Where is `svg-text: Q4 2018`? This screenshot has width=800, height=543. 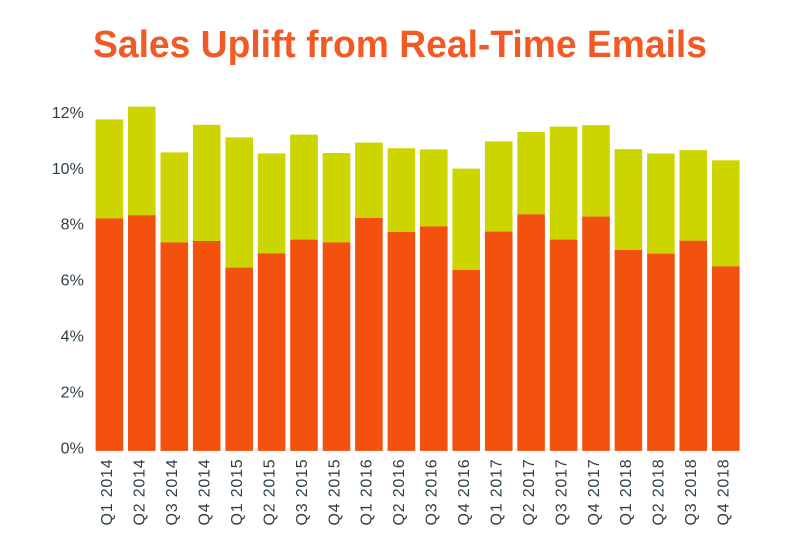 svg-text: Q4 2018 is located at coordinates (724, 492).